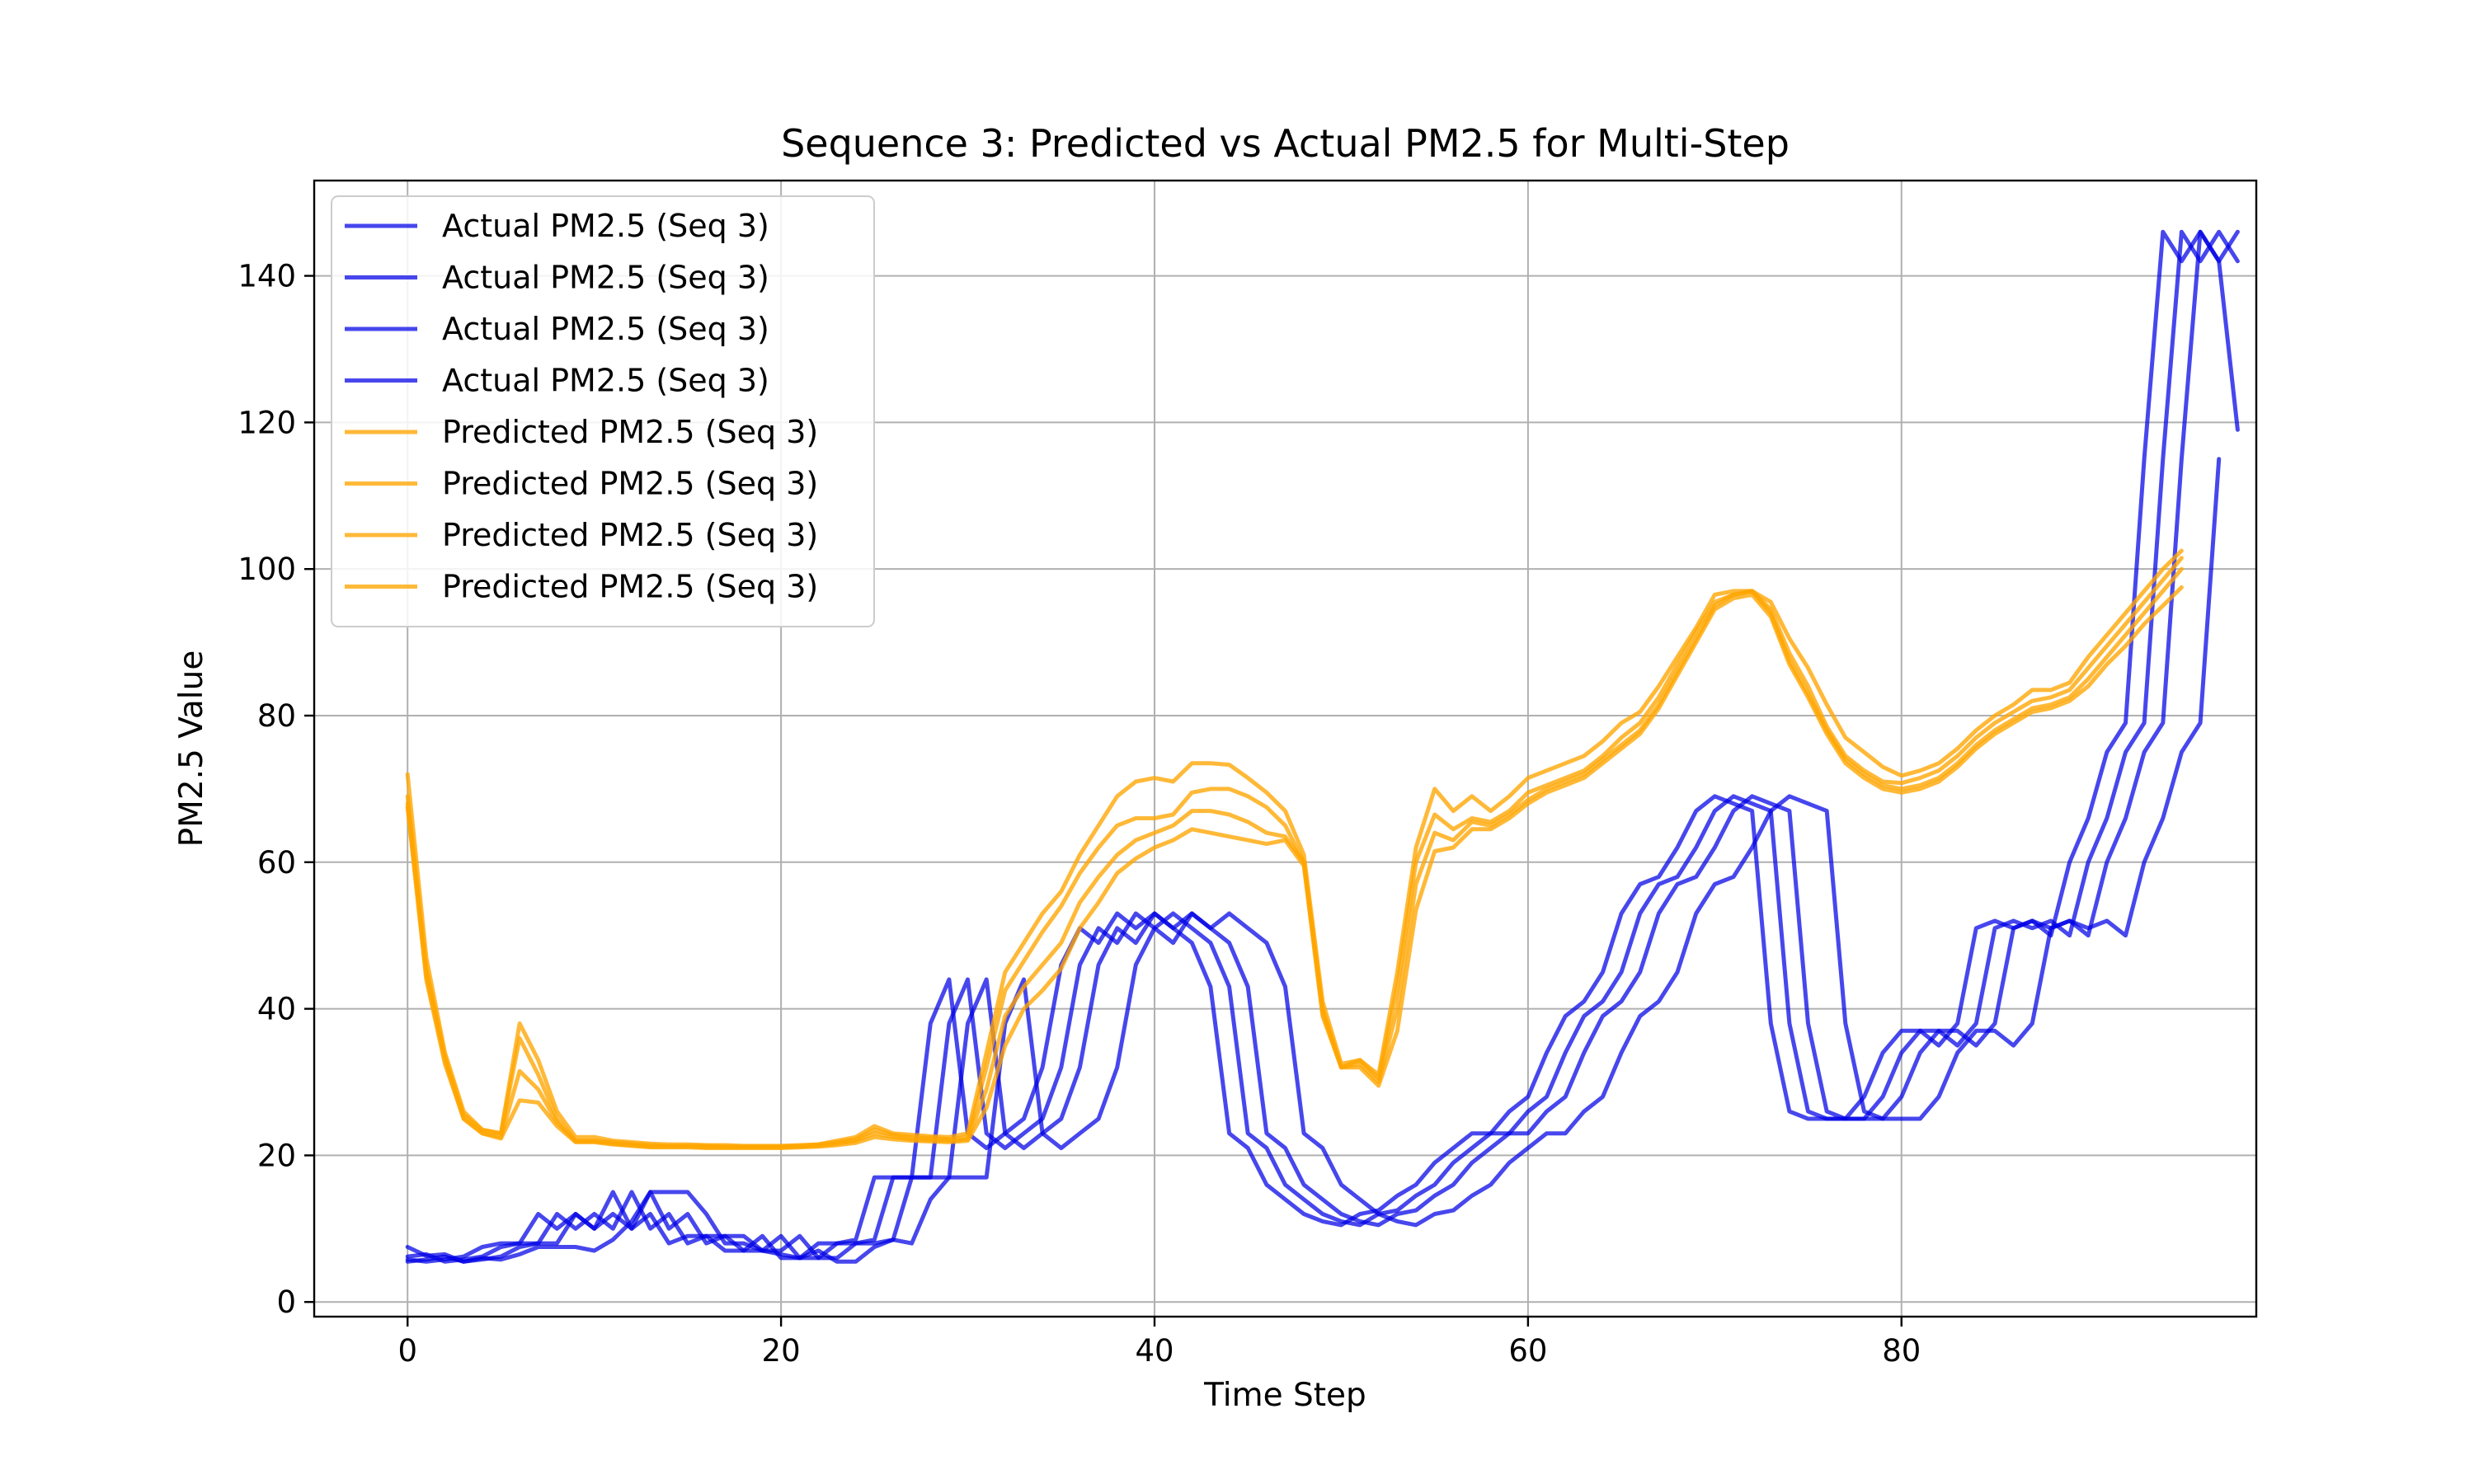  I want to click on x-tick-label: 40, so click(1154, 1351).